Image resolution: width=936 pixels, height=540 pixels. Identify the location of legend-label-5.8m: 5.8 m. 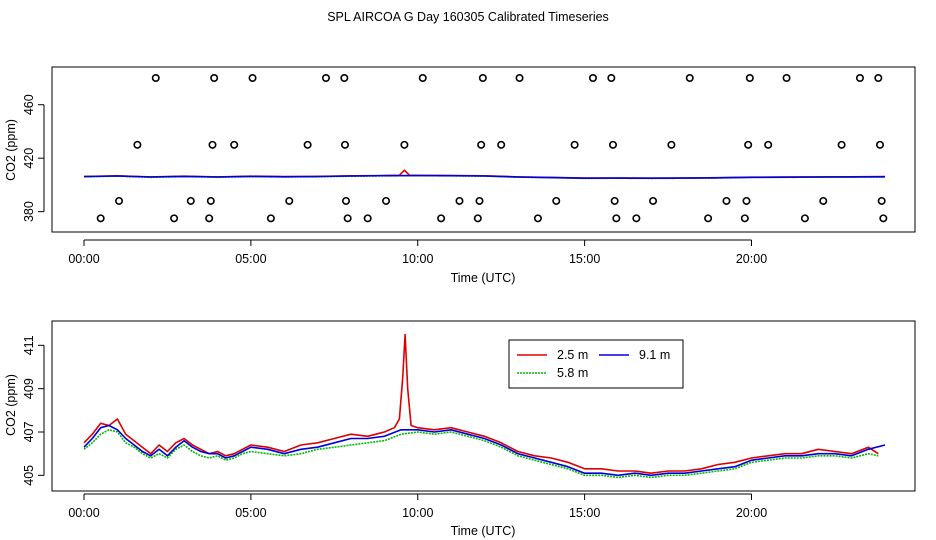
(572, 373).